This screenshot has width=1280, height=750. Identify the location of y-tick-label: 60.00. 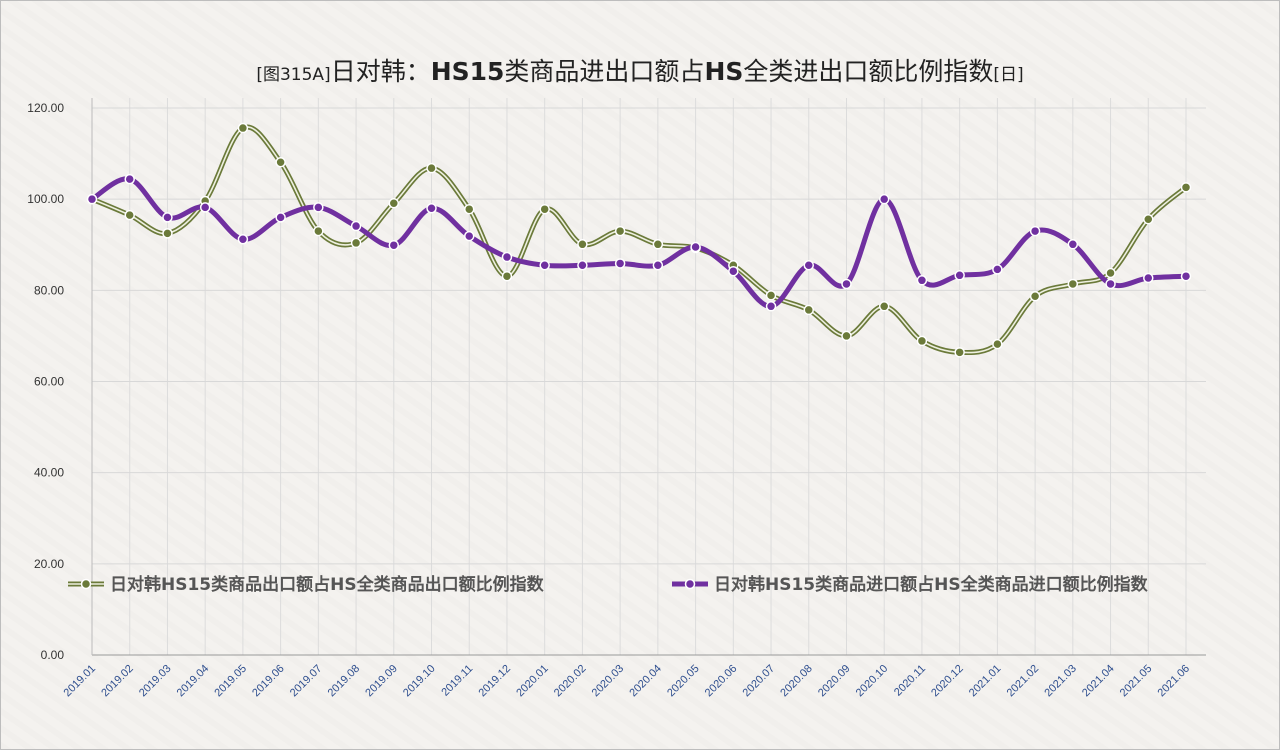
(49, 382).